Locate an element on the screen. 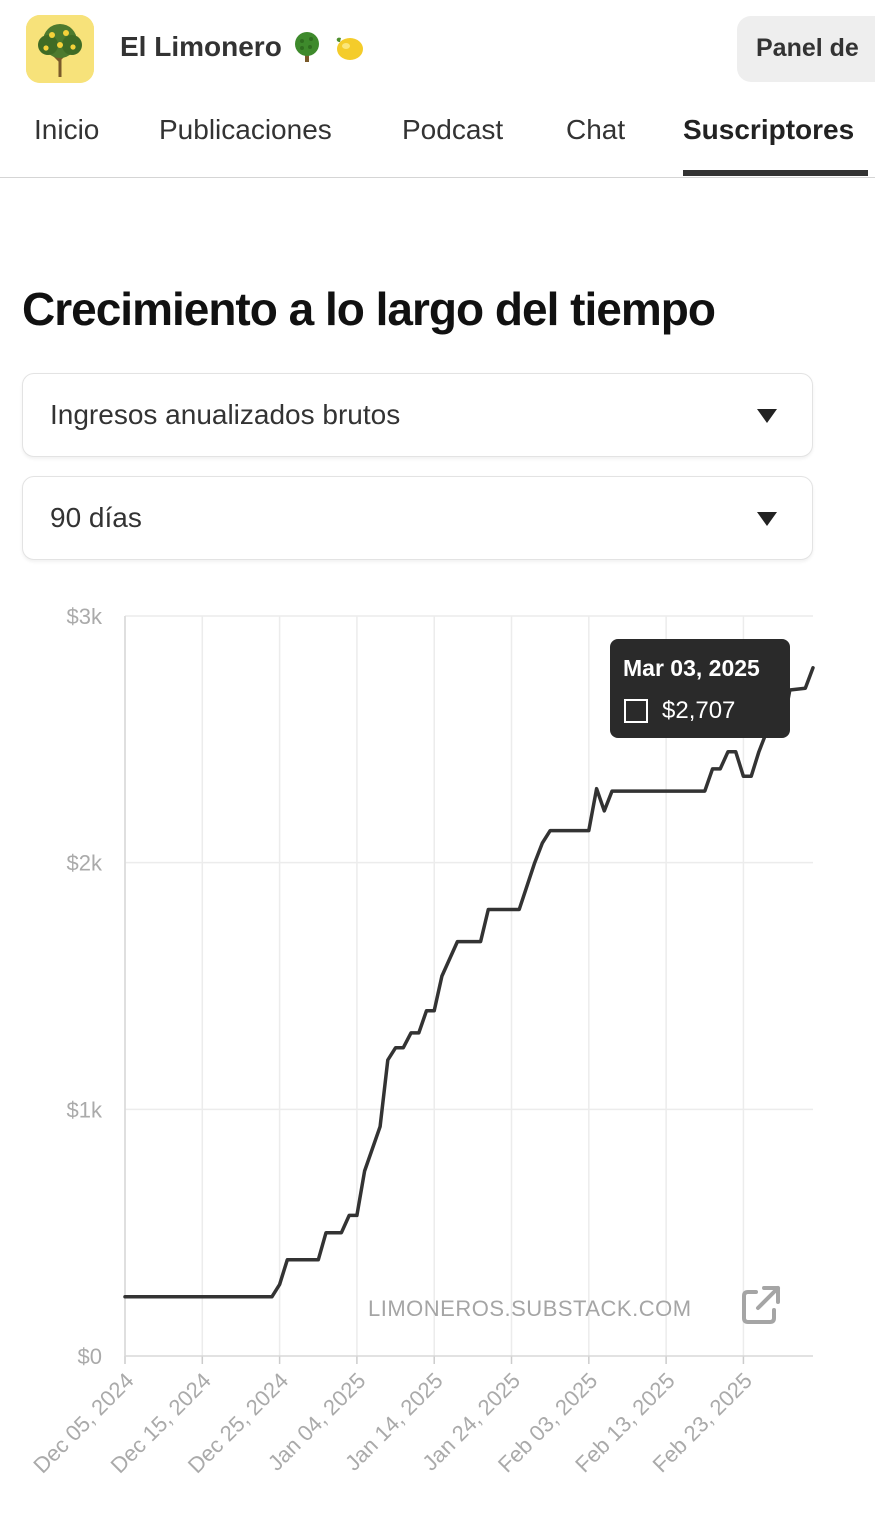  tab-chat: Chat is located at coordinates (596, 129).